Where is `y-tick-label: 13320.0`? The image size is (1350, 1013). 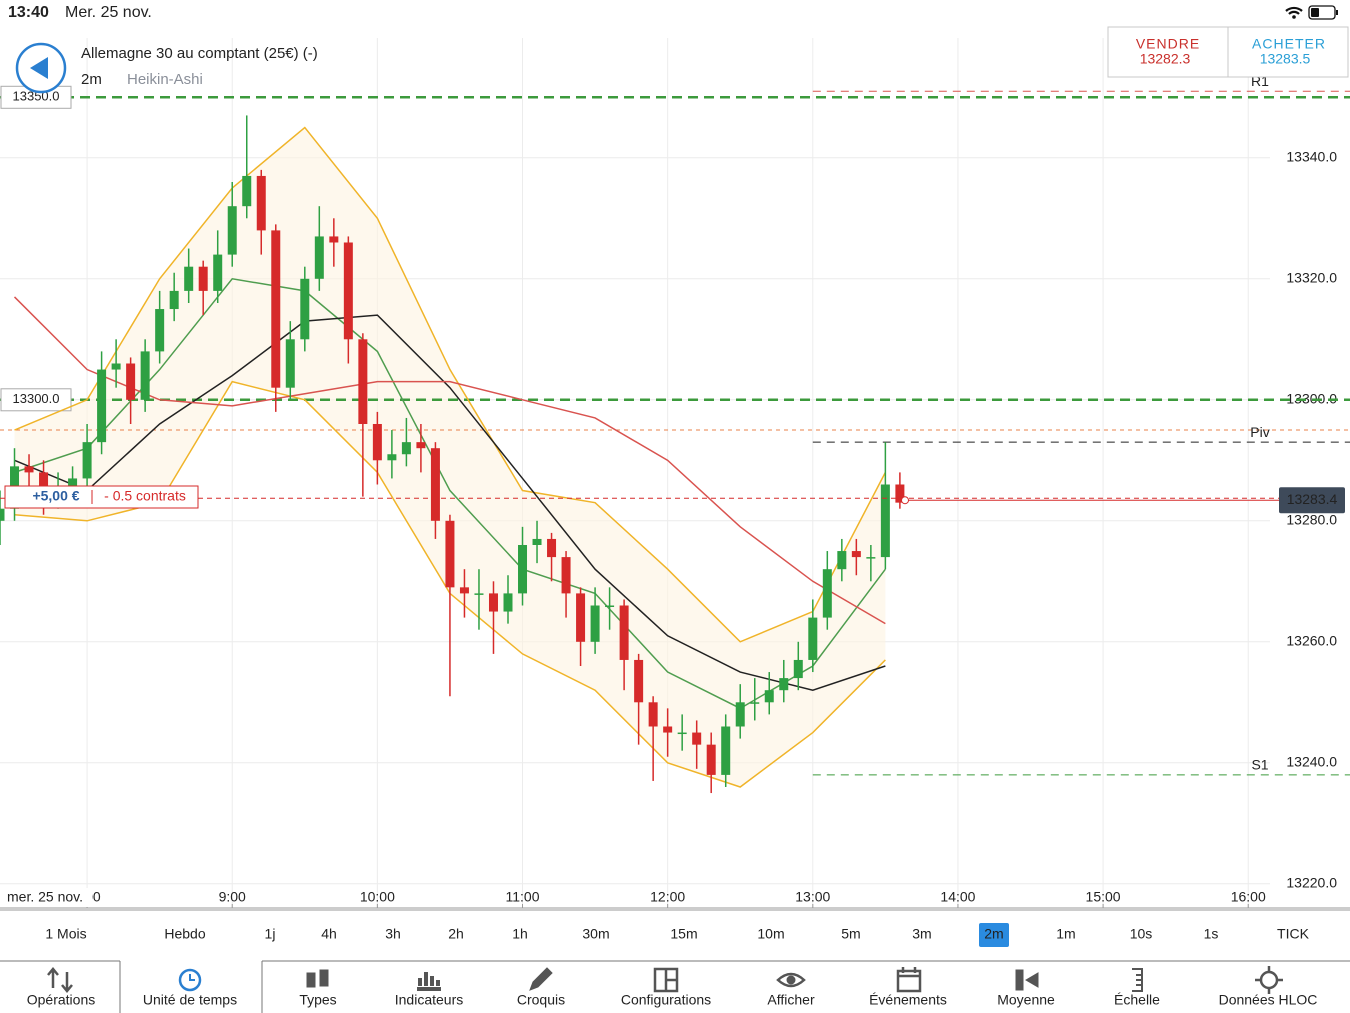
y-tick-label: 13320.0 is located at coordinates (1311, 277).